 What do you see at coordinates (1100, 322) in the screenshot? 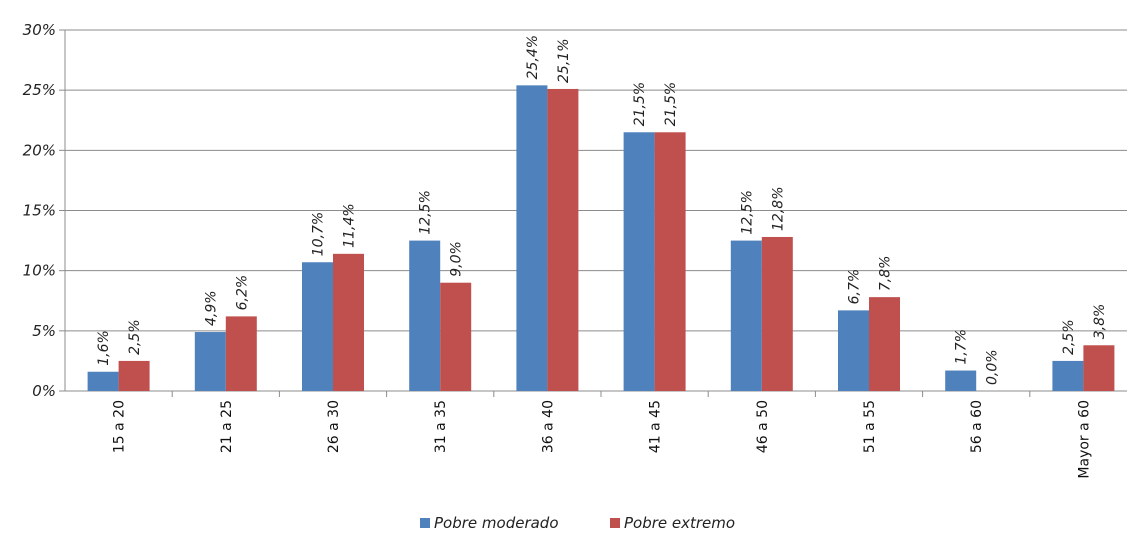
I see `data-label-pobre-extremo-mayor-a-60: 3,8%` at bounding box center [1100, 322].